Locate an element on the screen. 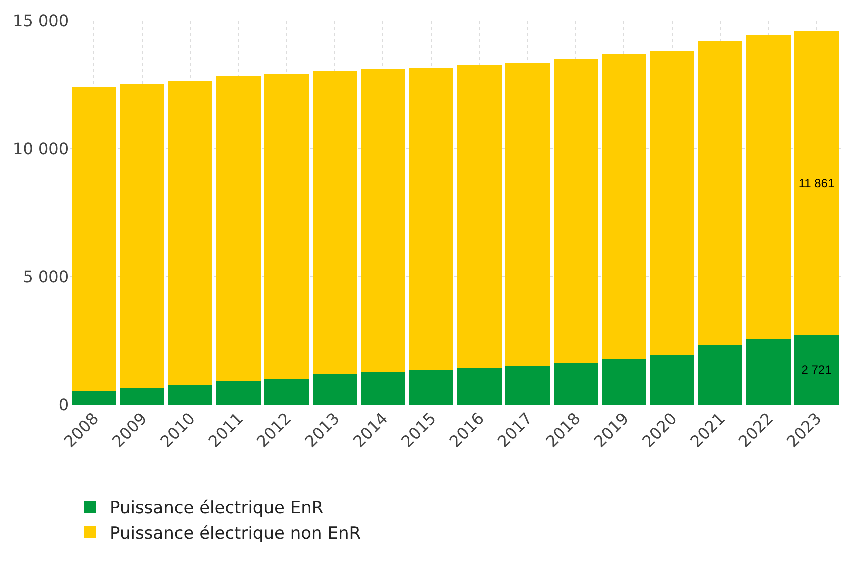  data-label: 11 861 is located at coordinates (816, 183).